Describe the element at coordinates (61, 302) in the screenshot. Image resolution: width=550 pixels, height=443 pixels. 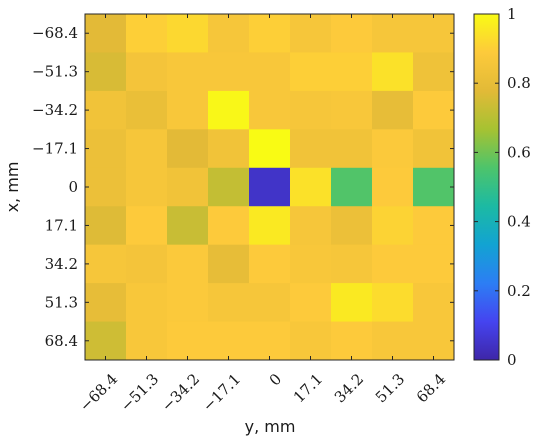
I see `y-tick-label: 51.3` at that location.